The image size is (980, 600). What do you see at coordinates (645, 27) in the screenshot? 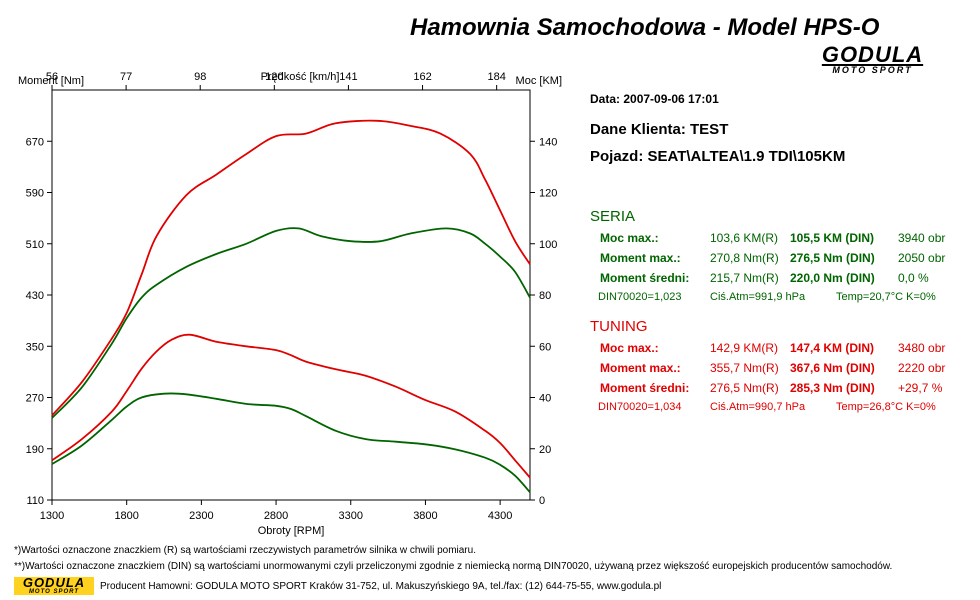
I see `page-title: Hamownia Samochodowa - Model HPS-O` at bounding box center [645, 27].